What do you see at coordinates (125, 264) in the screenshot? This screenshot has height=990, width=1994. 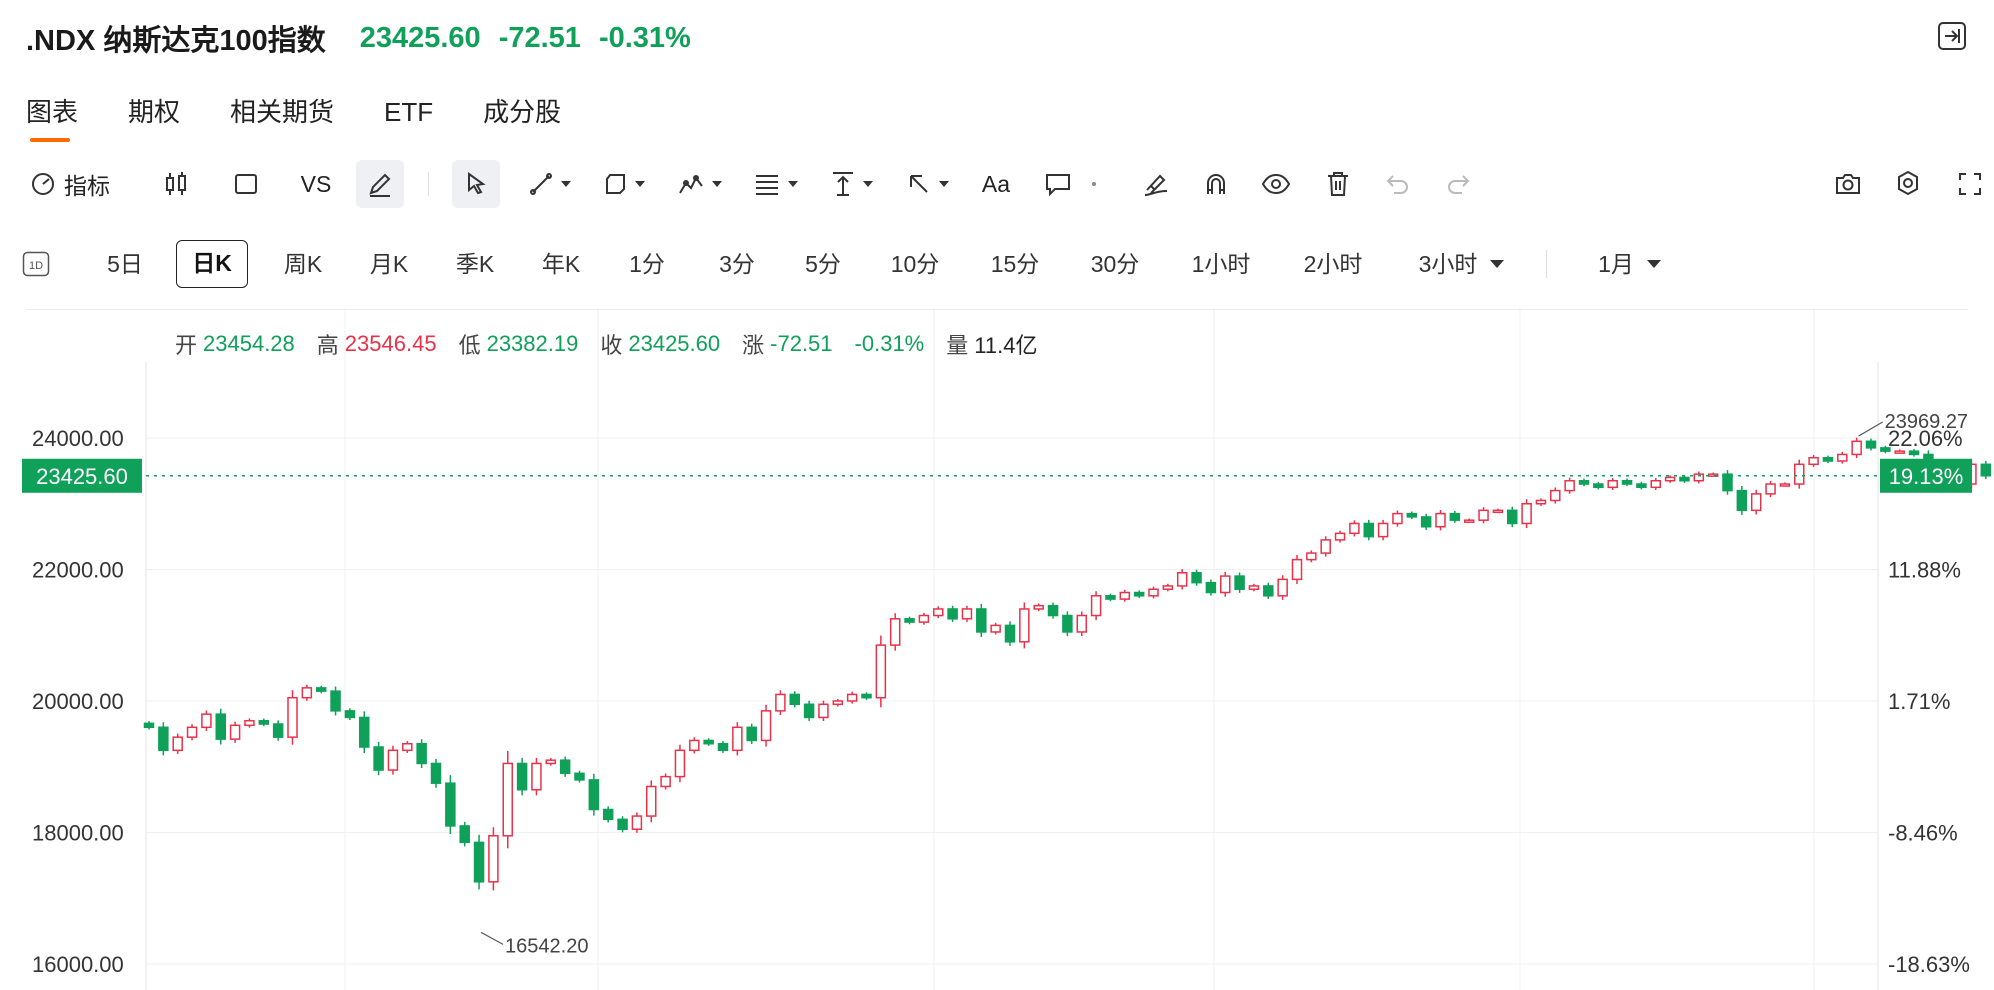 I see `period-5d: 5日` at bounding box center [125, 264].